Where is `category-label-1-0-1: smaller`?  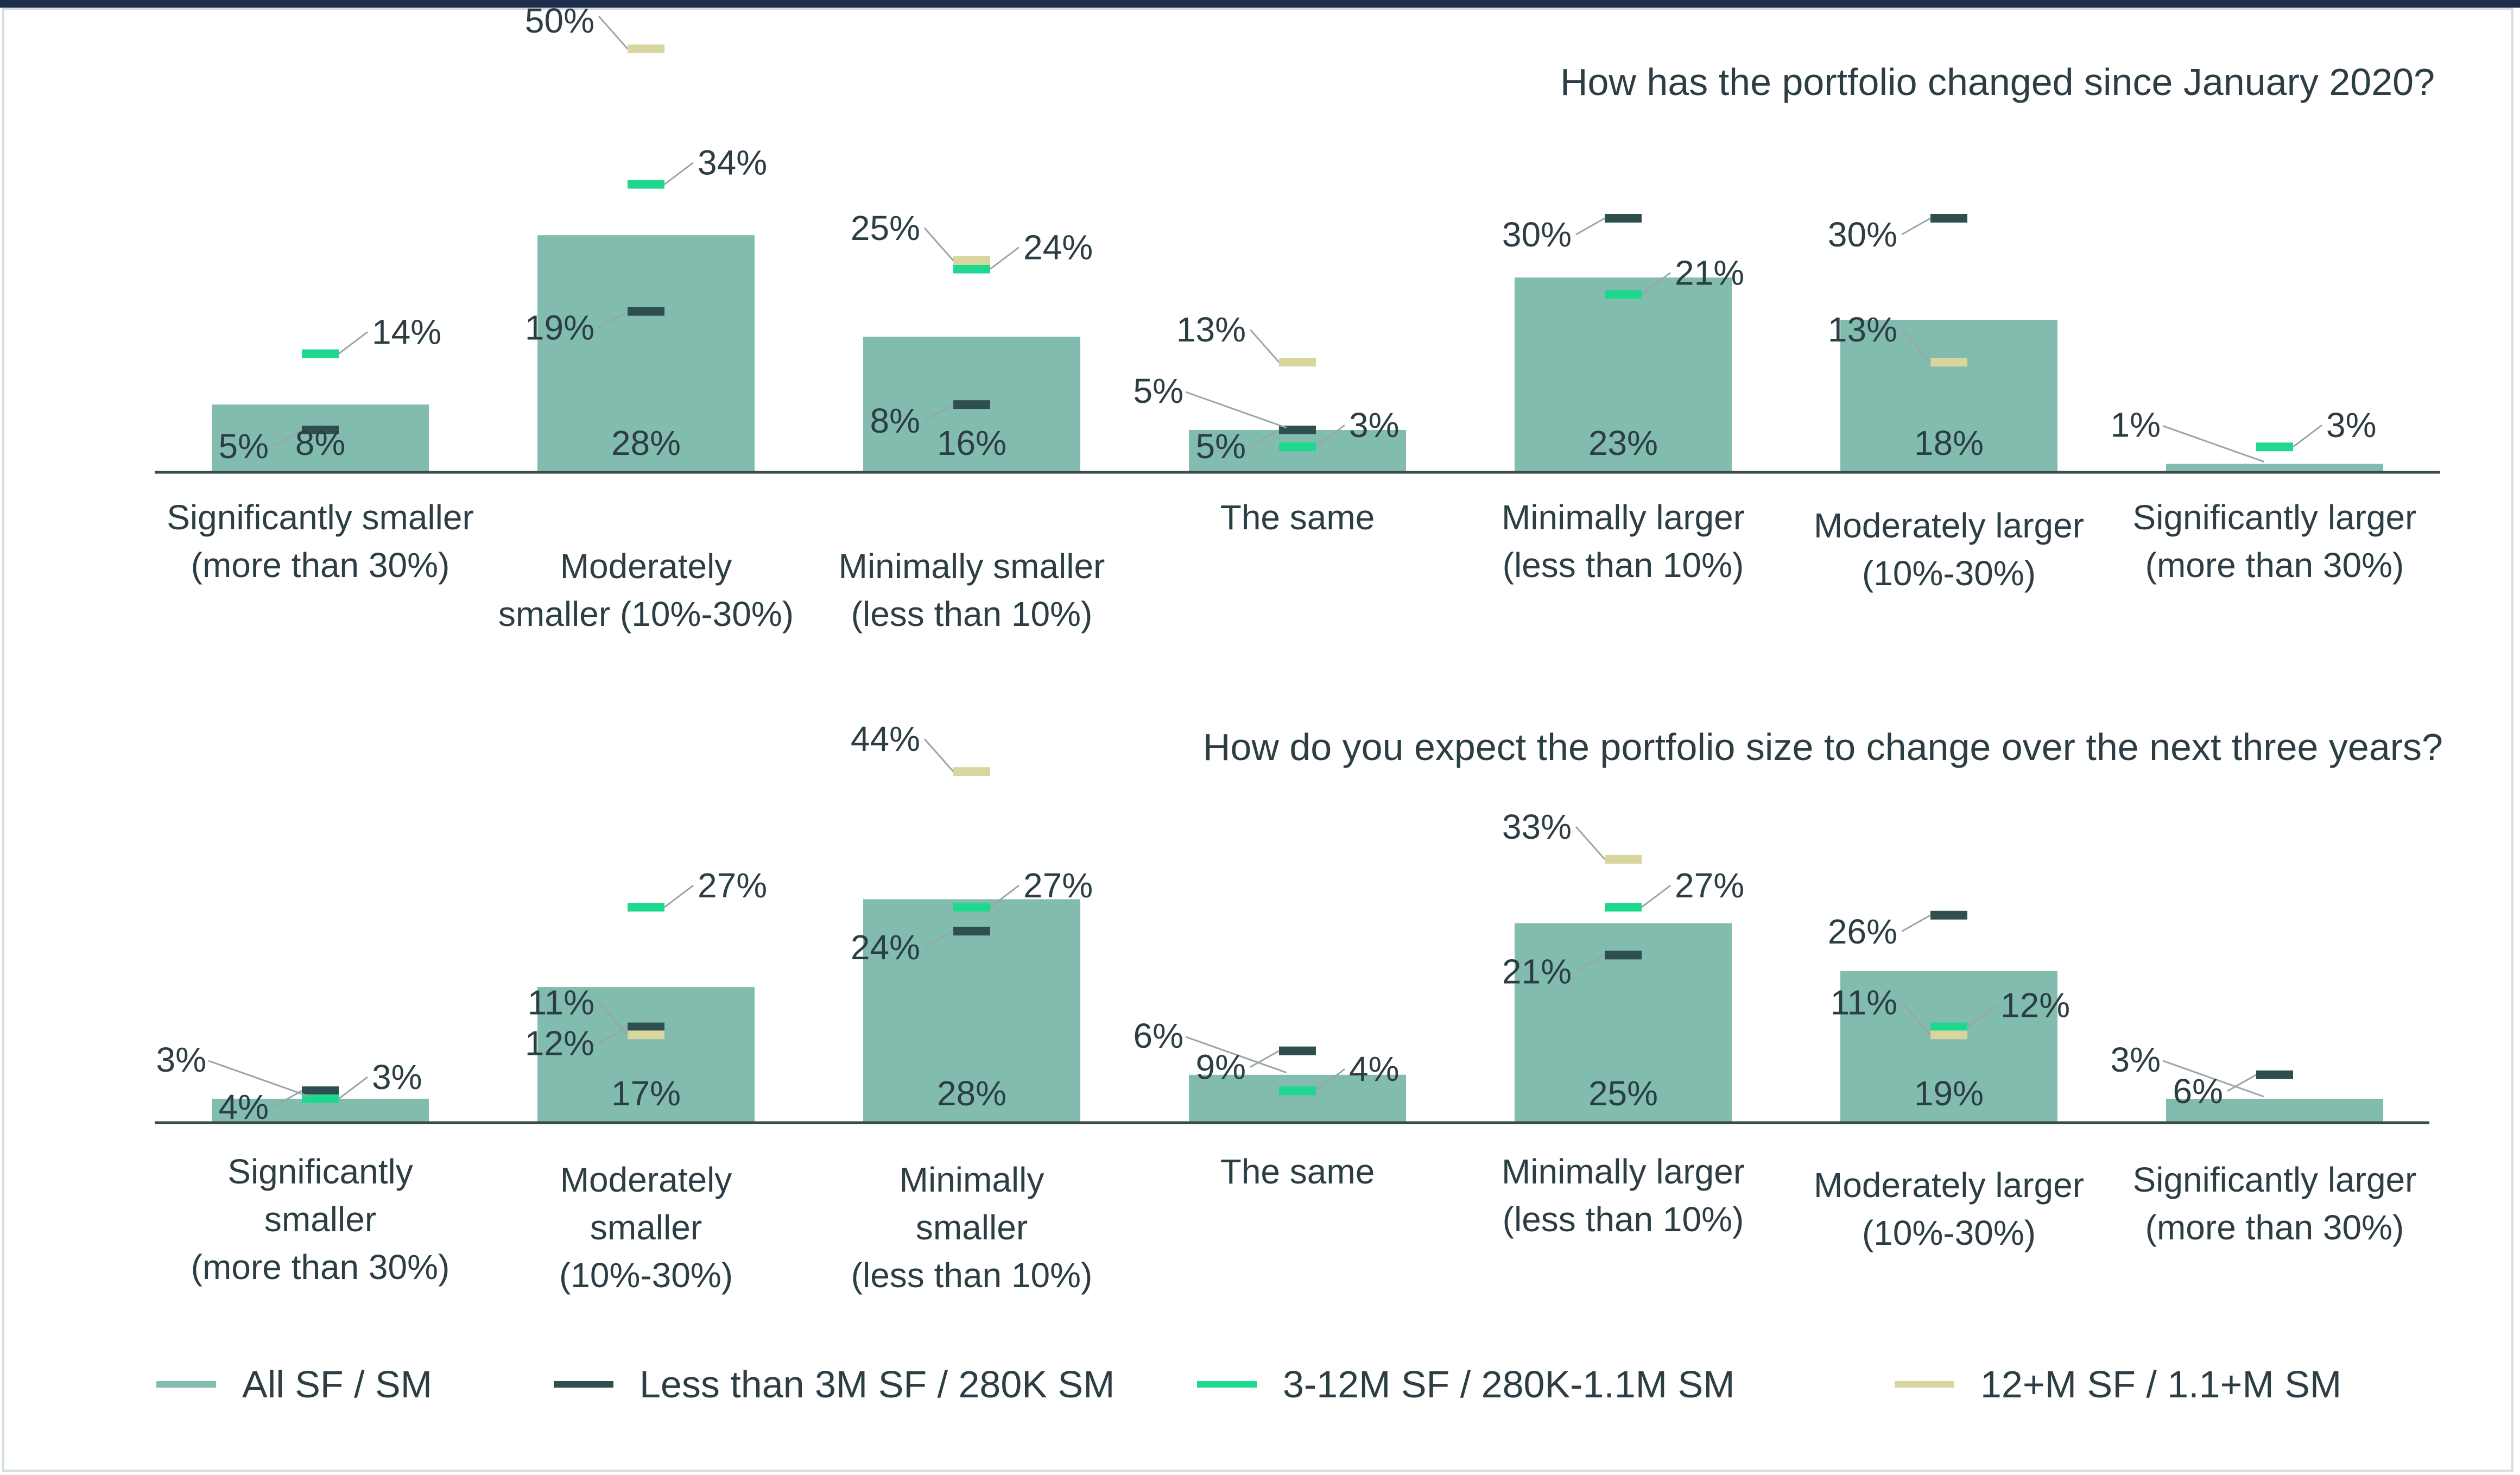 category-label-1-0-1: smaller is located at coordinates (320, 1219).